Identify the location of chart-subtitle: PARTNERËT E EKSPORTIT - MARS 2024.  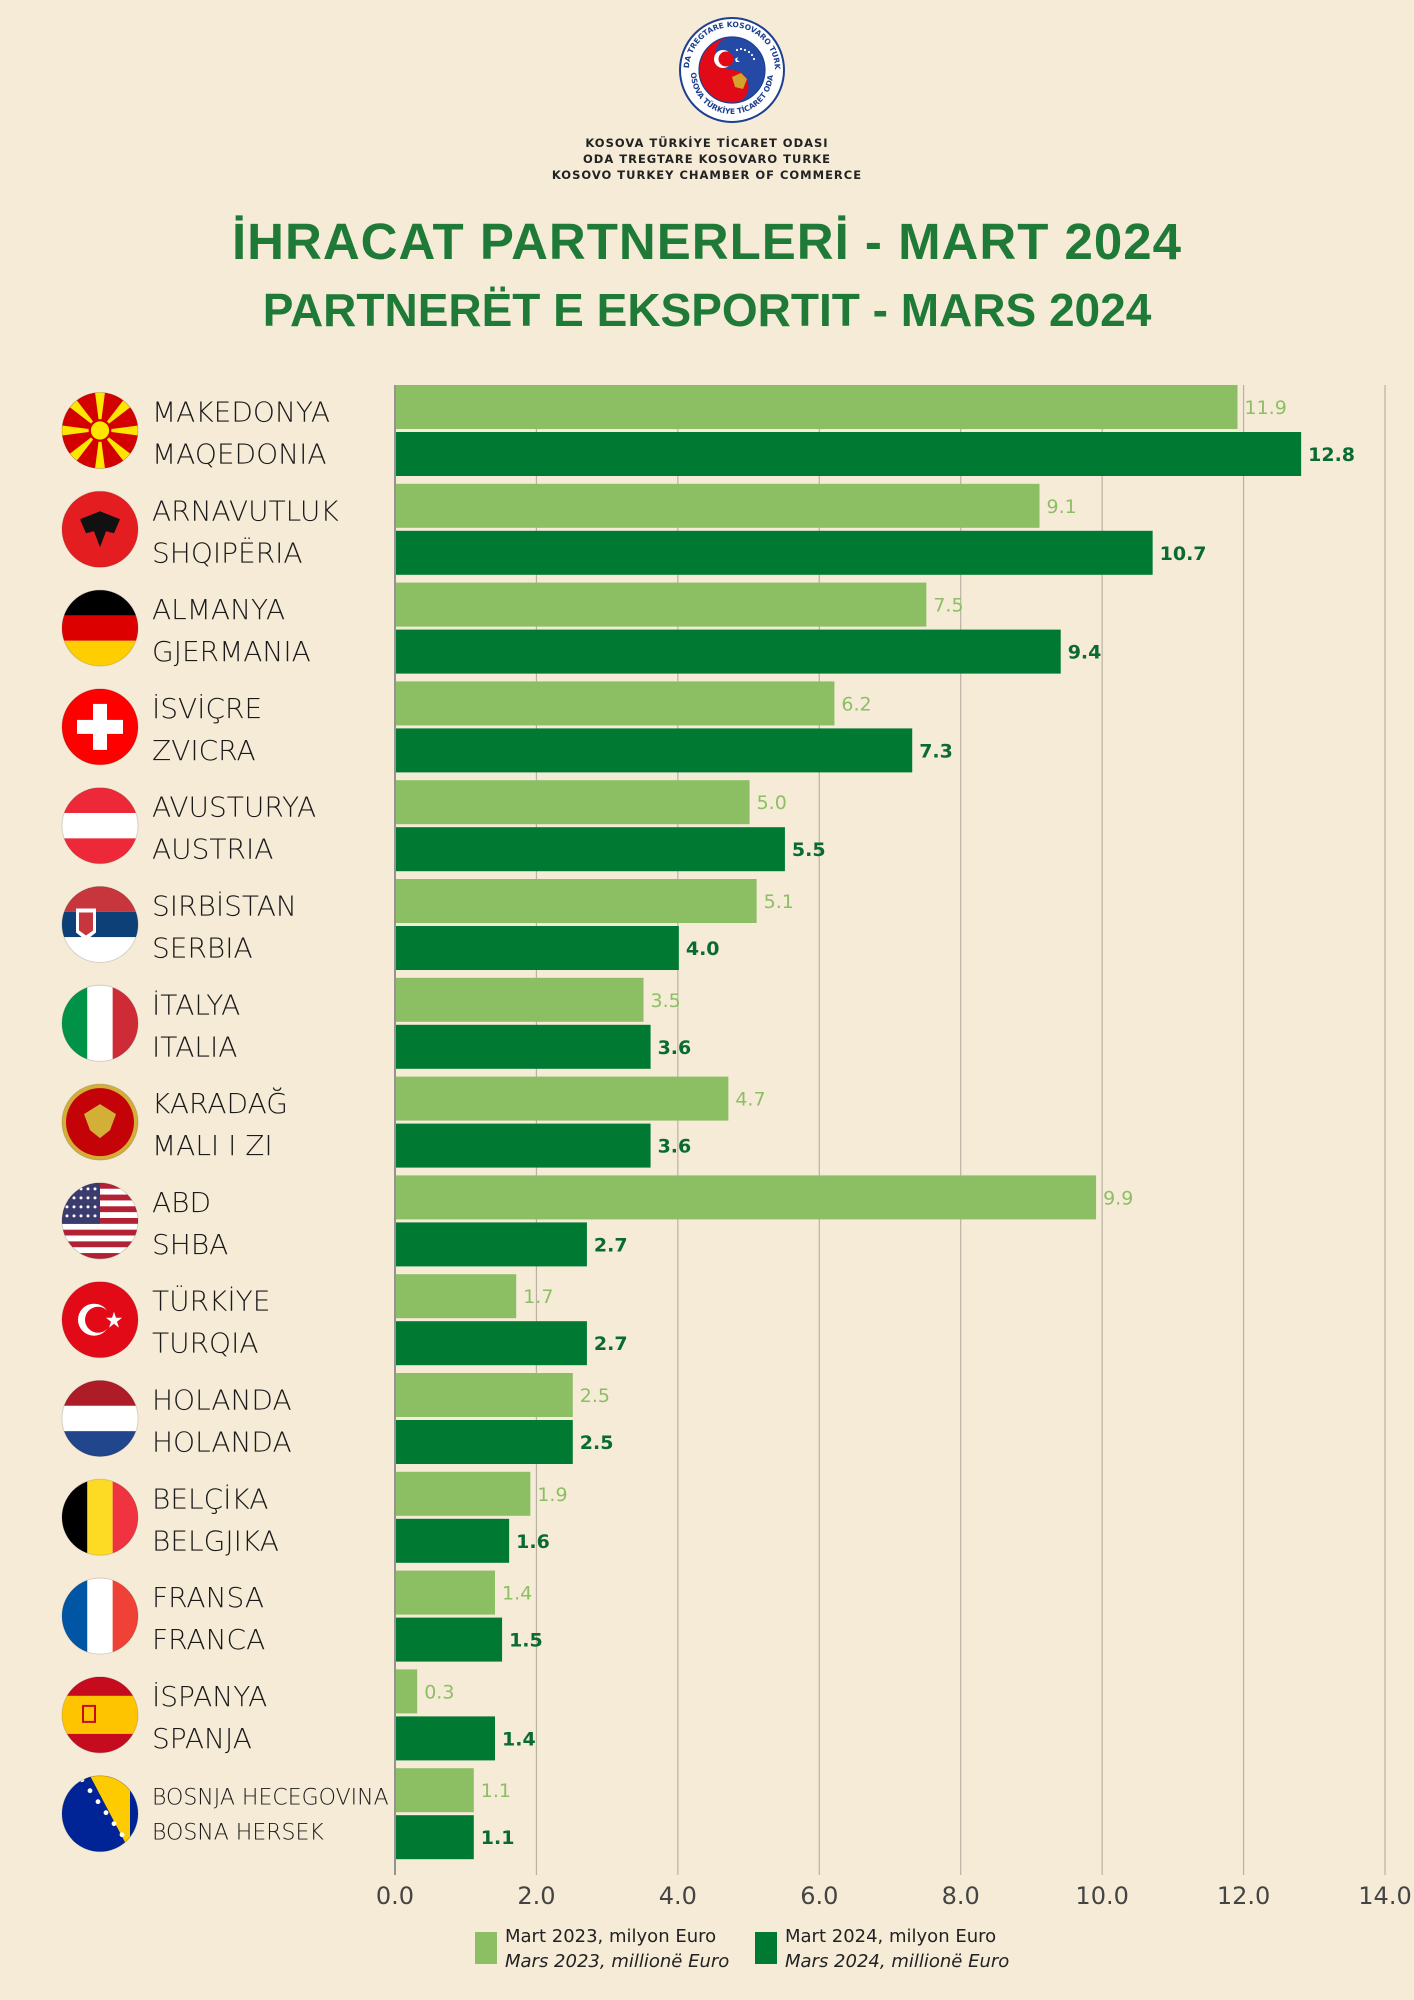
(707, 310).